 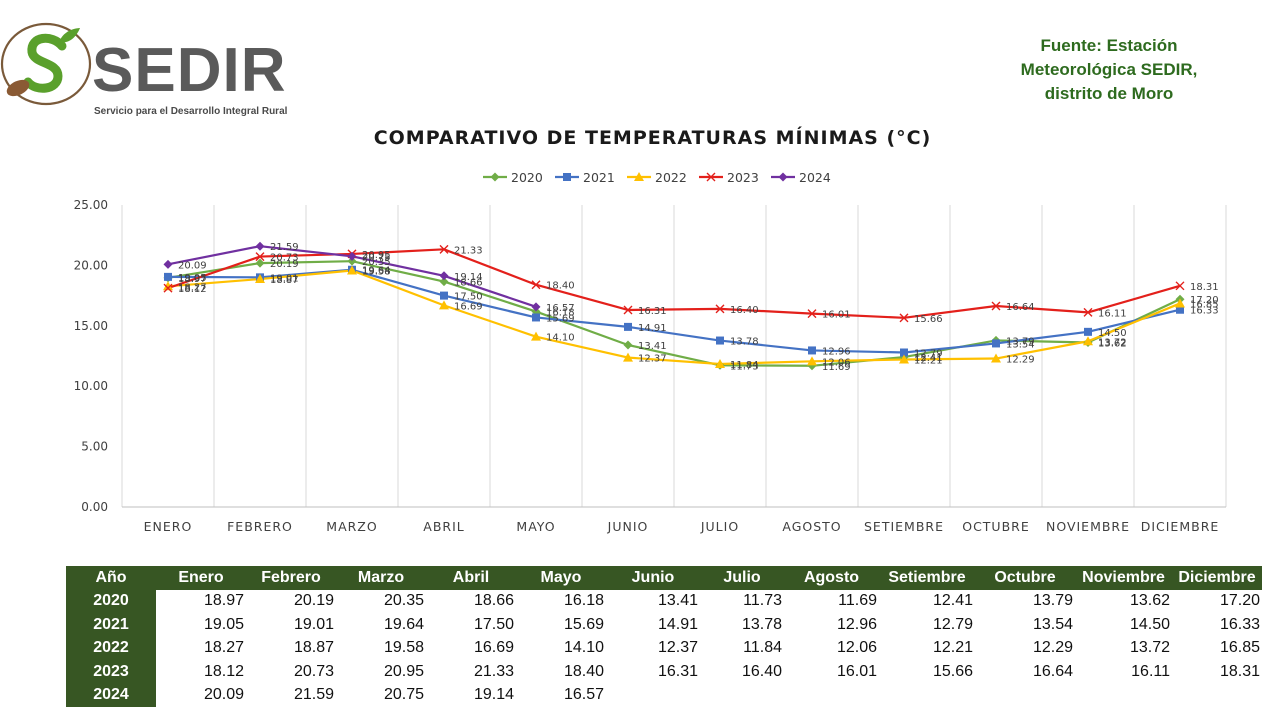 What do you see at coordinates (811, 526) in the screenshot?
I see `x-tick-label: AGOSTO` at bounding box center [811, 526].